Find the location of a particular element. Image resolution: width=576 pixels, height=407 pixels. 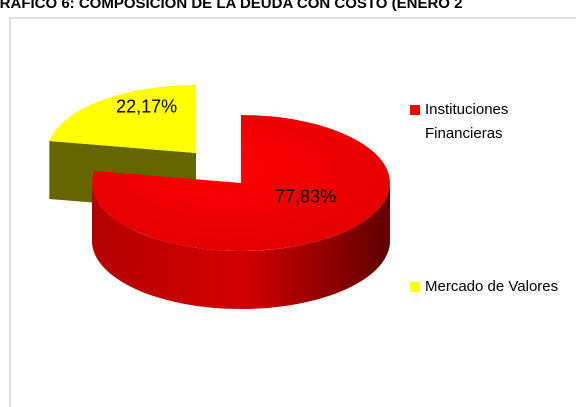

data-label: 22,17% is located at coordinates (146, 106).